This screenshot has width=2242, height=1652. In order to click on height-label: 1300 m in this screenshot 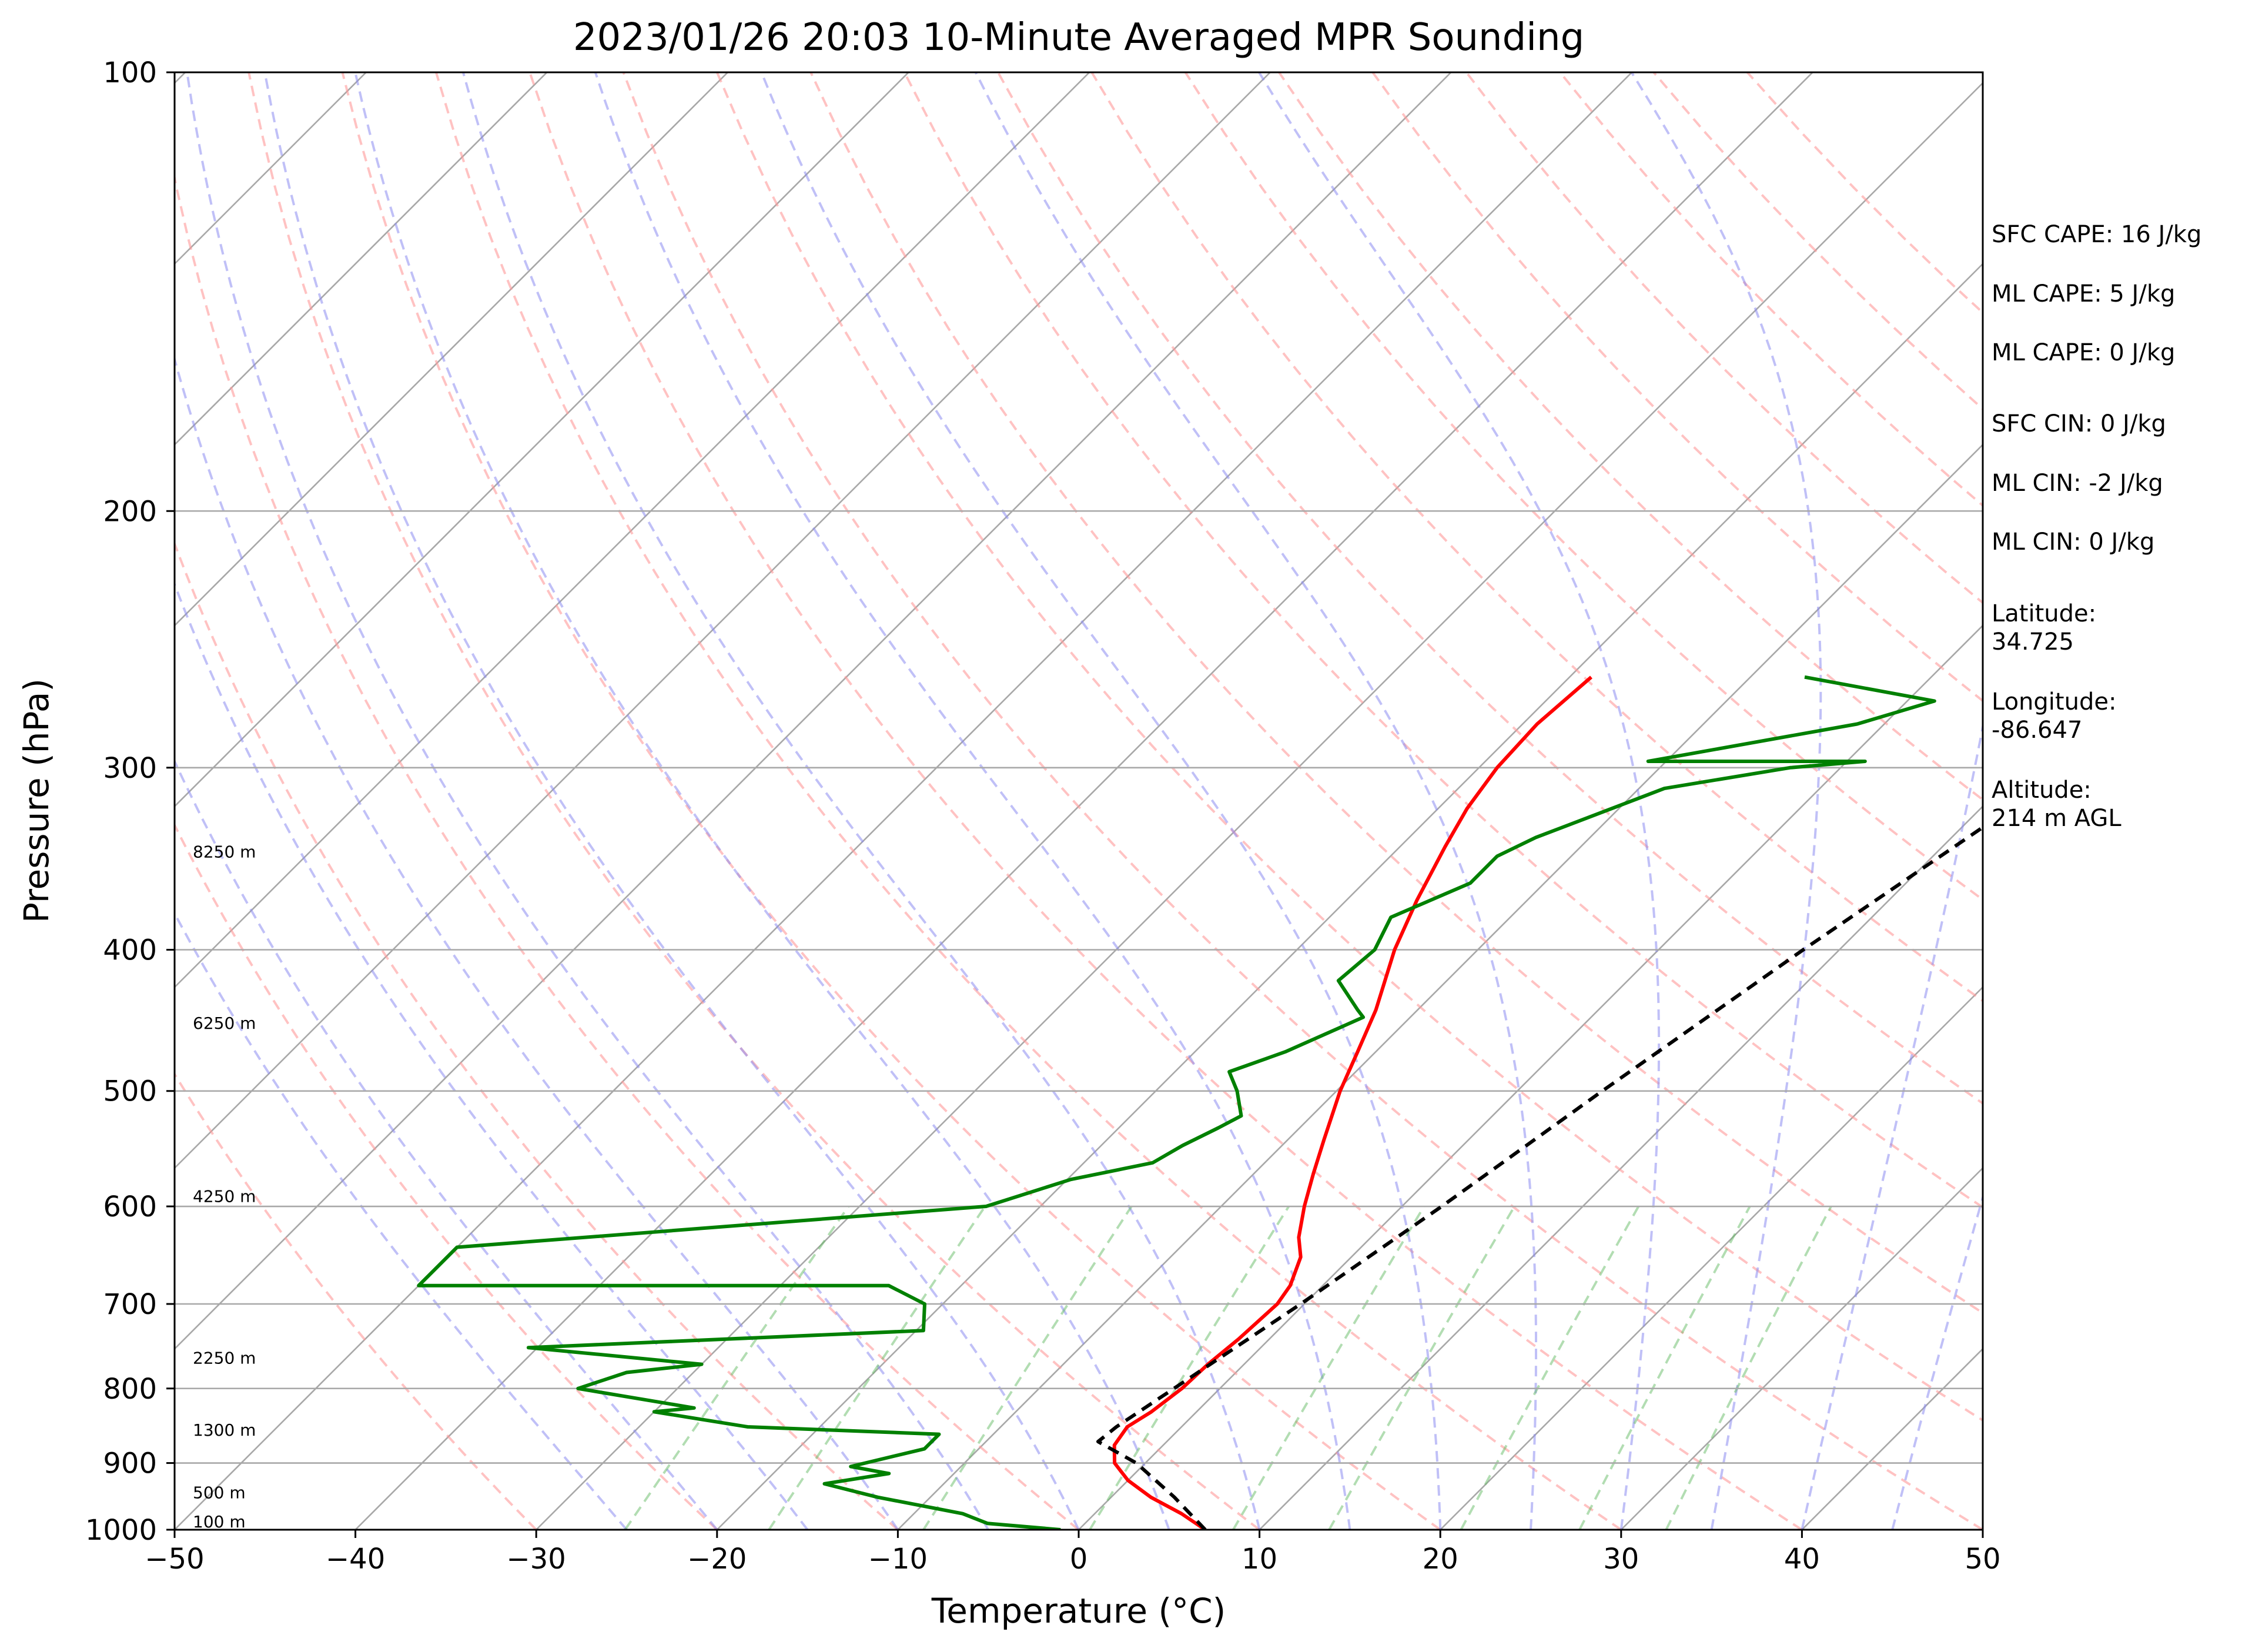, I will do `click(225, 1430)`.